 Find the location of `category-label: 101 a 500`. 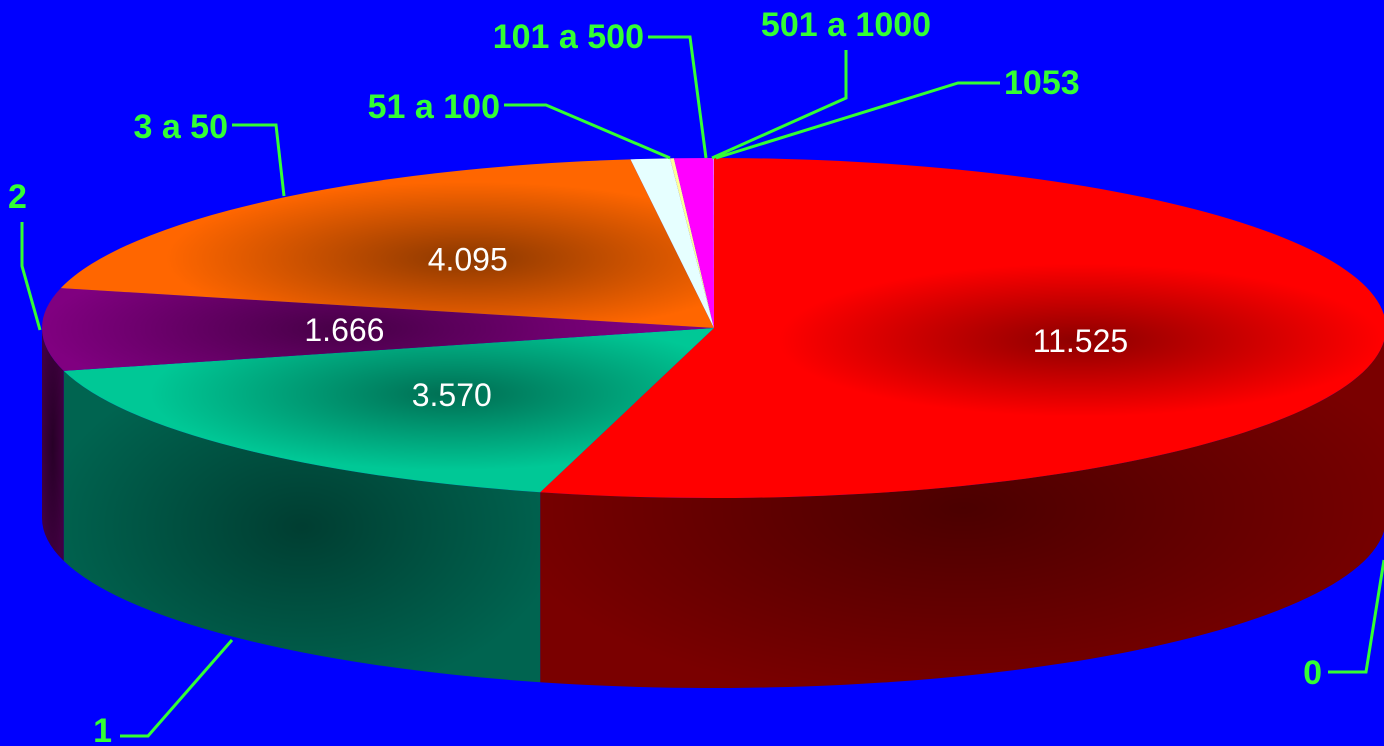

category-label: 101 a 500 is located at coordinates (568, 37).